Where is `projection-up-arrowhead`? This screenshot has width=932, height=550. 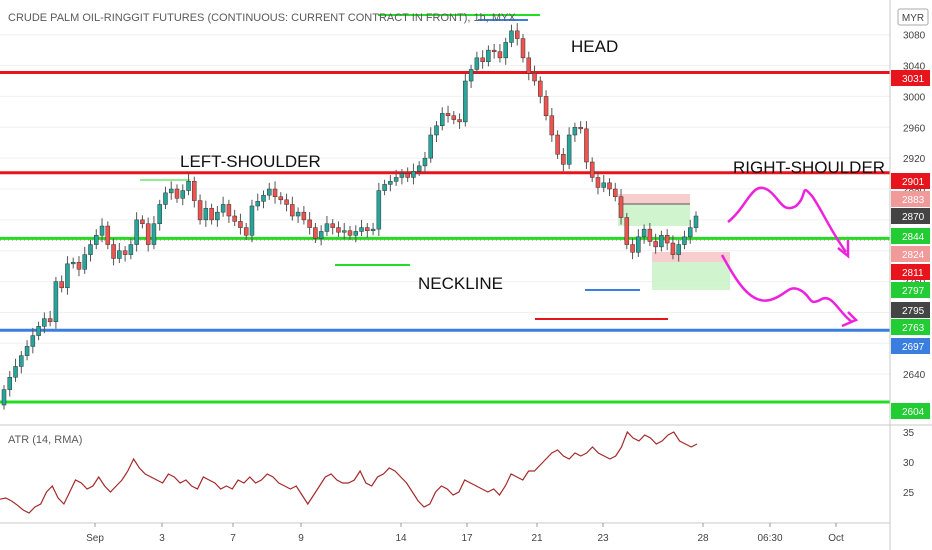 projection-up-arrowhead is located at coordinates (843, 249).